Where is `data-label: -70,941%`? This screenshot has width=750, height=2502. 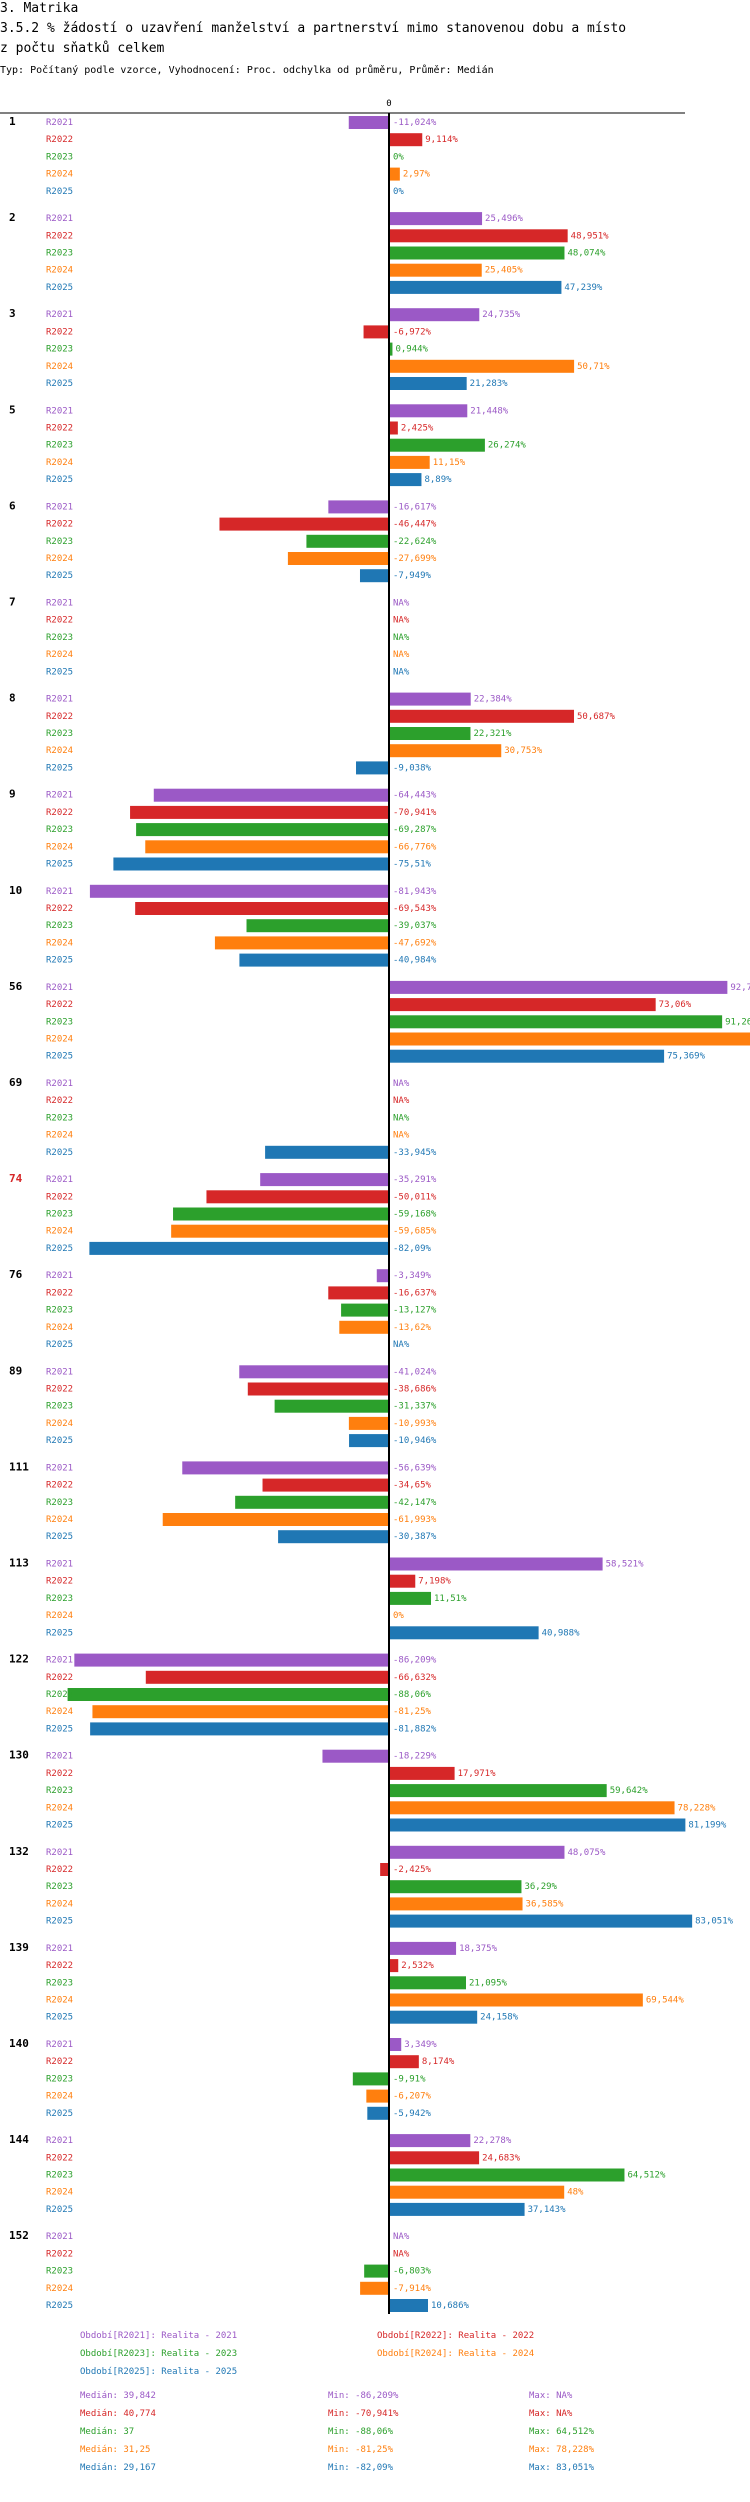
data-label: -70,941% is located at coordinates (415, 813).